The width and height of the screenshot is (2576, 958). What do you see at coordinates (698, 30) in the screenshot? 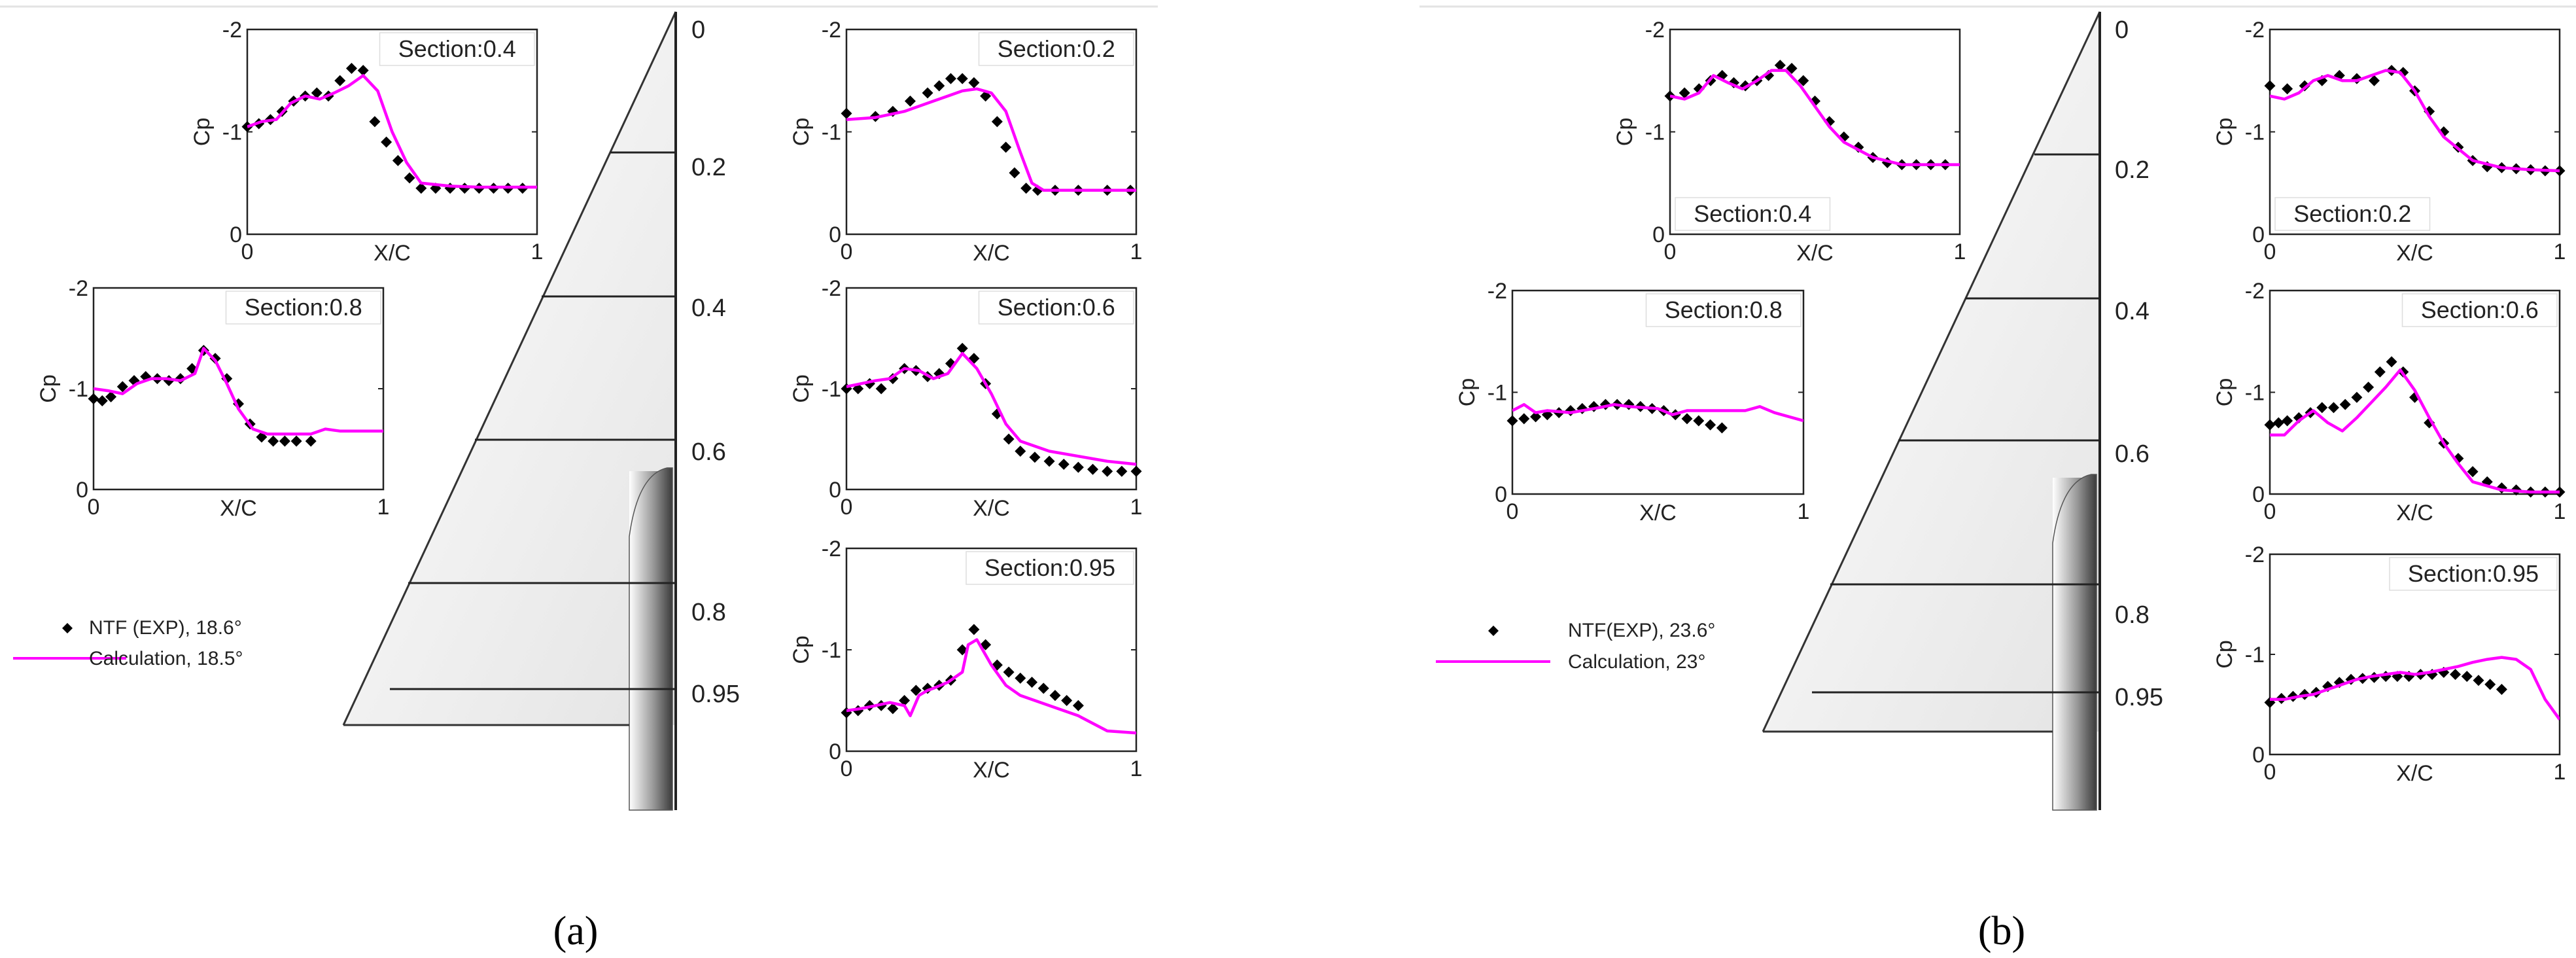
I see `station-label: 0` at bounding box center [698, 30].